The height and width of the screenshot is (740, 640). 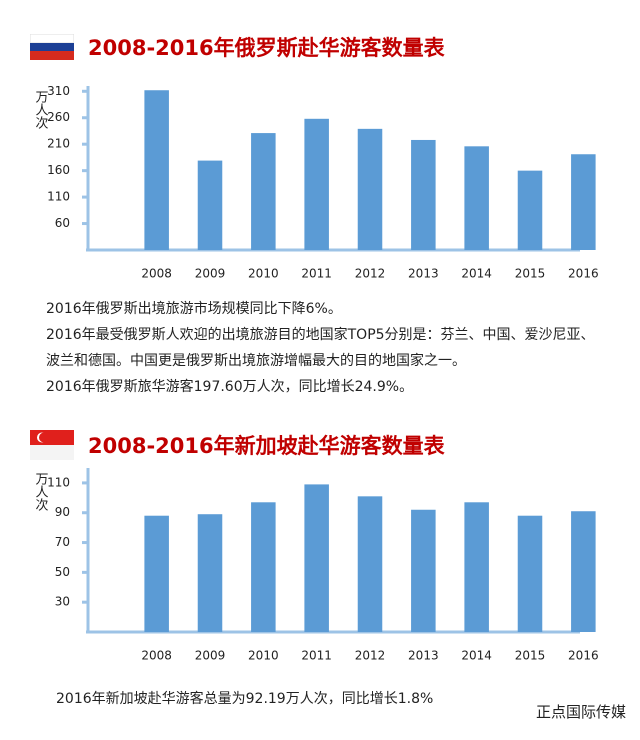 I want to click on y-tick-label: 50, so click(x=62, y=572).